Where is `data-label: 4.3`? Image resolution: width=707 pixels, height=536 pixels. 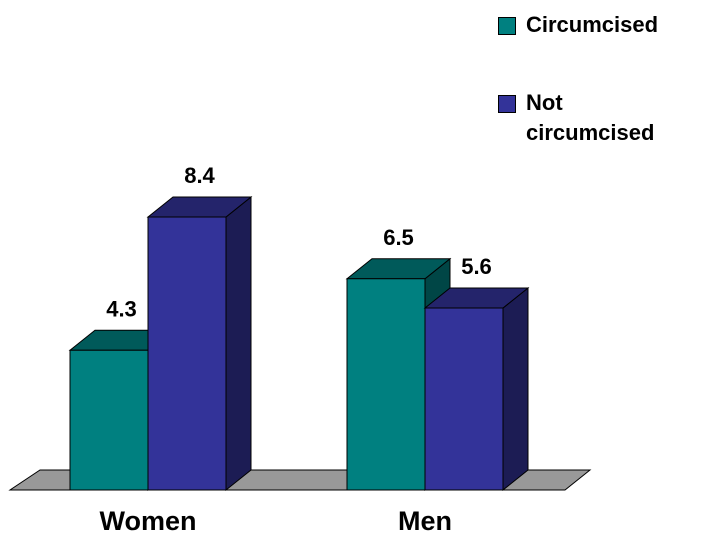 data-label: 4.3 is located at coordinates (121, 308).